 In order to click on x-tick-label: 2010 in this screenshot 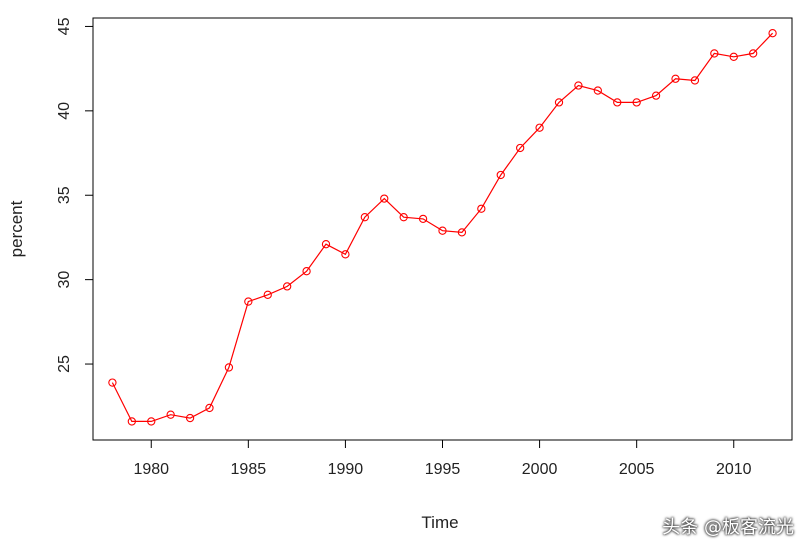, I will do `click(734, 469)`.